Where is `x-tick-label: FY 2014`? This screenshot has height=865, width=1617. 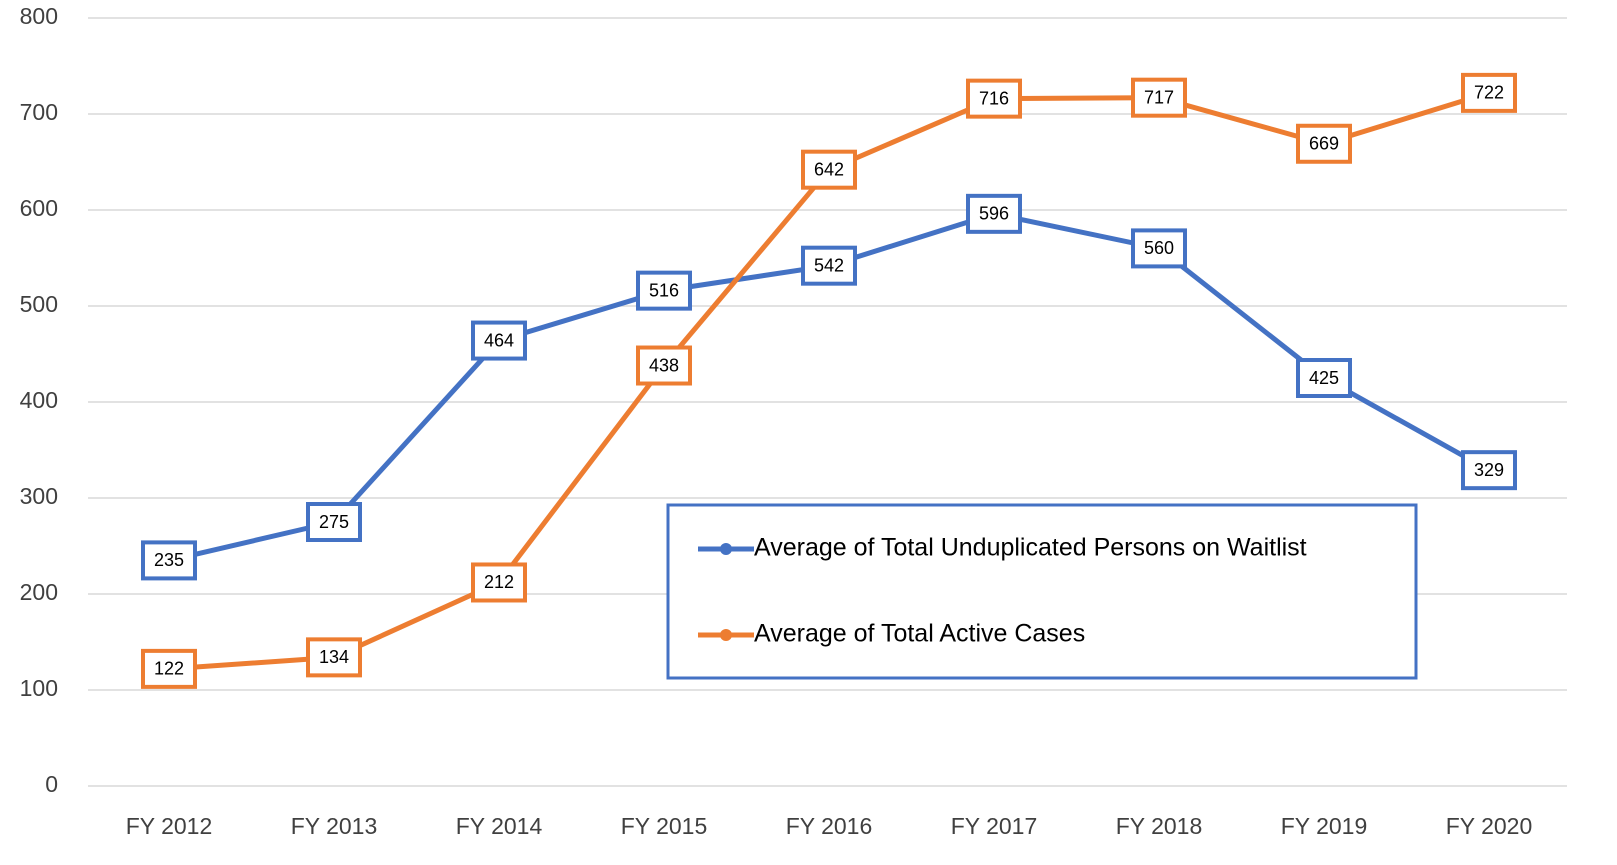 x-tick-label: FY 2014 is located at coordinates (499, 826).